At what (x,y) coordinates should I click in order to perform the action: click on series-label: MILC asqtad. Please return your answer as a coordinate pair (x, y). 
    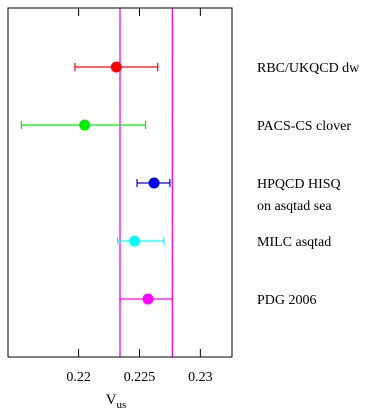
    Looking at the image, I should click on (294, 242).